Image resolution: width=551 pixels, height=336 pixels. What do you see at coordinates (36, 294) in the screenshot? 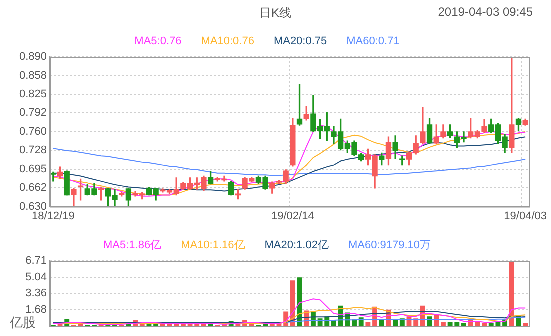
I see `y-tick-label: 3.36` at bounding box center [36, 294].